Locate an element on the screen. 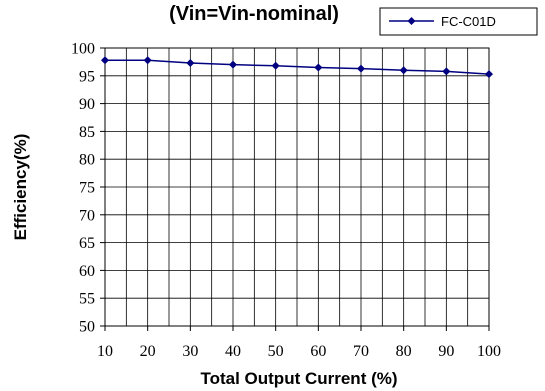 The width and height of the screenshot is (545, 391). x-tick-label: 40 is located at coordinates (233, 351).